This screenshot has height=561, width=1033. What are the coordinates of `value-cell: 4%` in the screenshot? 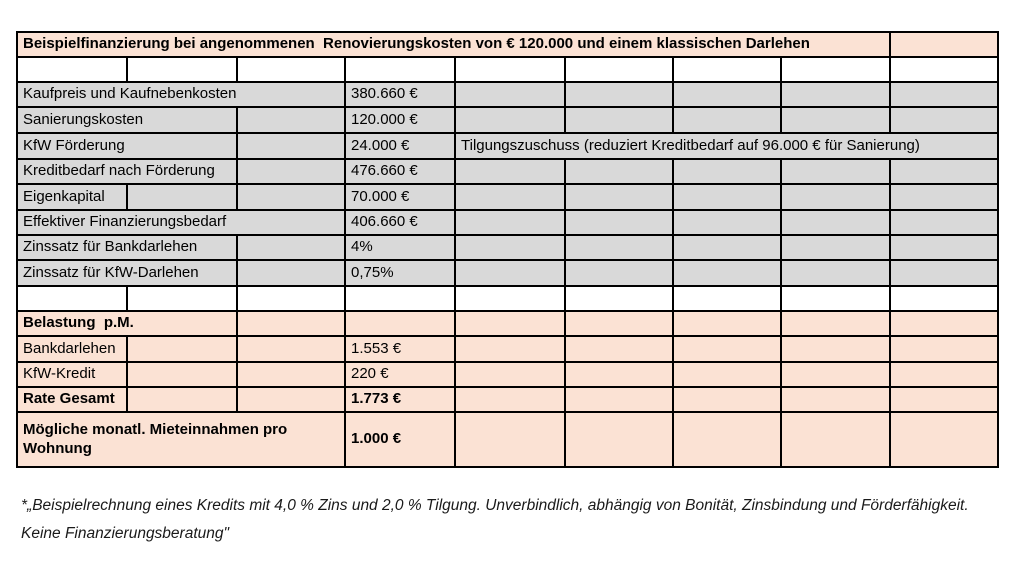 It's located at (400, 247).